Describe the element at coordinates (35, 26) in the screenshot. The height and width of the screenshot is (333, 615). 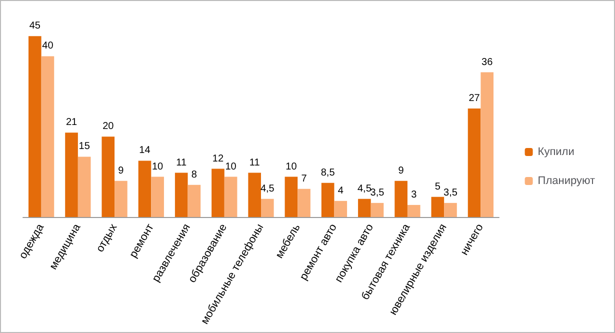
I see `data-label: 45` at that location.